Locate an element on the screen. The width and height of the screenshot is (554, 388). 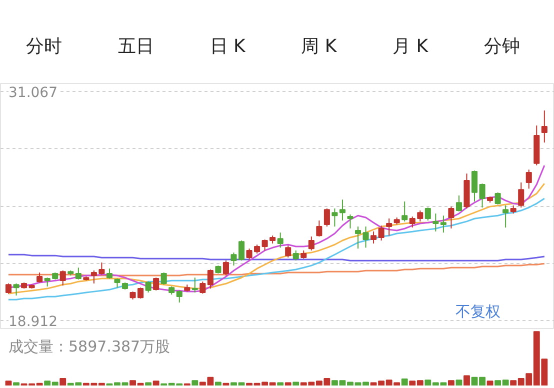
text: 分钟 is located at coordinates (502, 47).